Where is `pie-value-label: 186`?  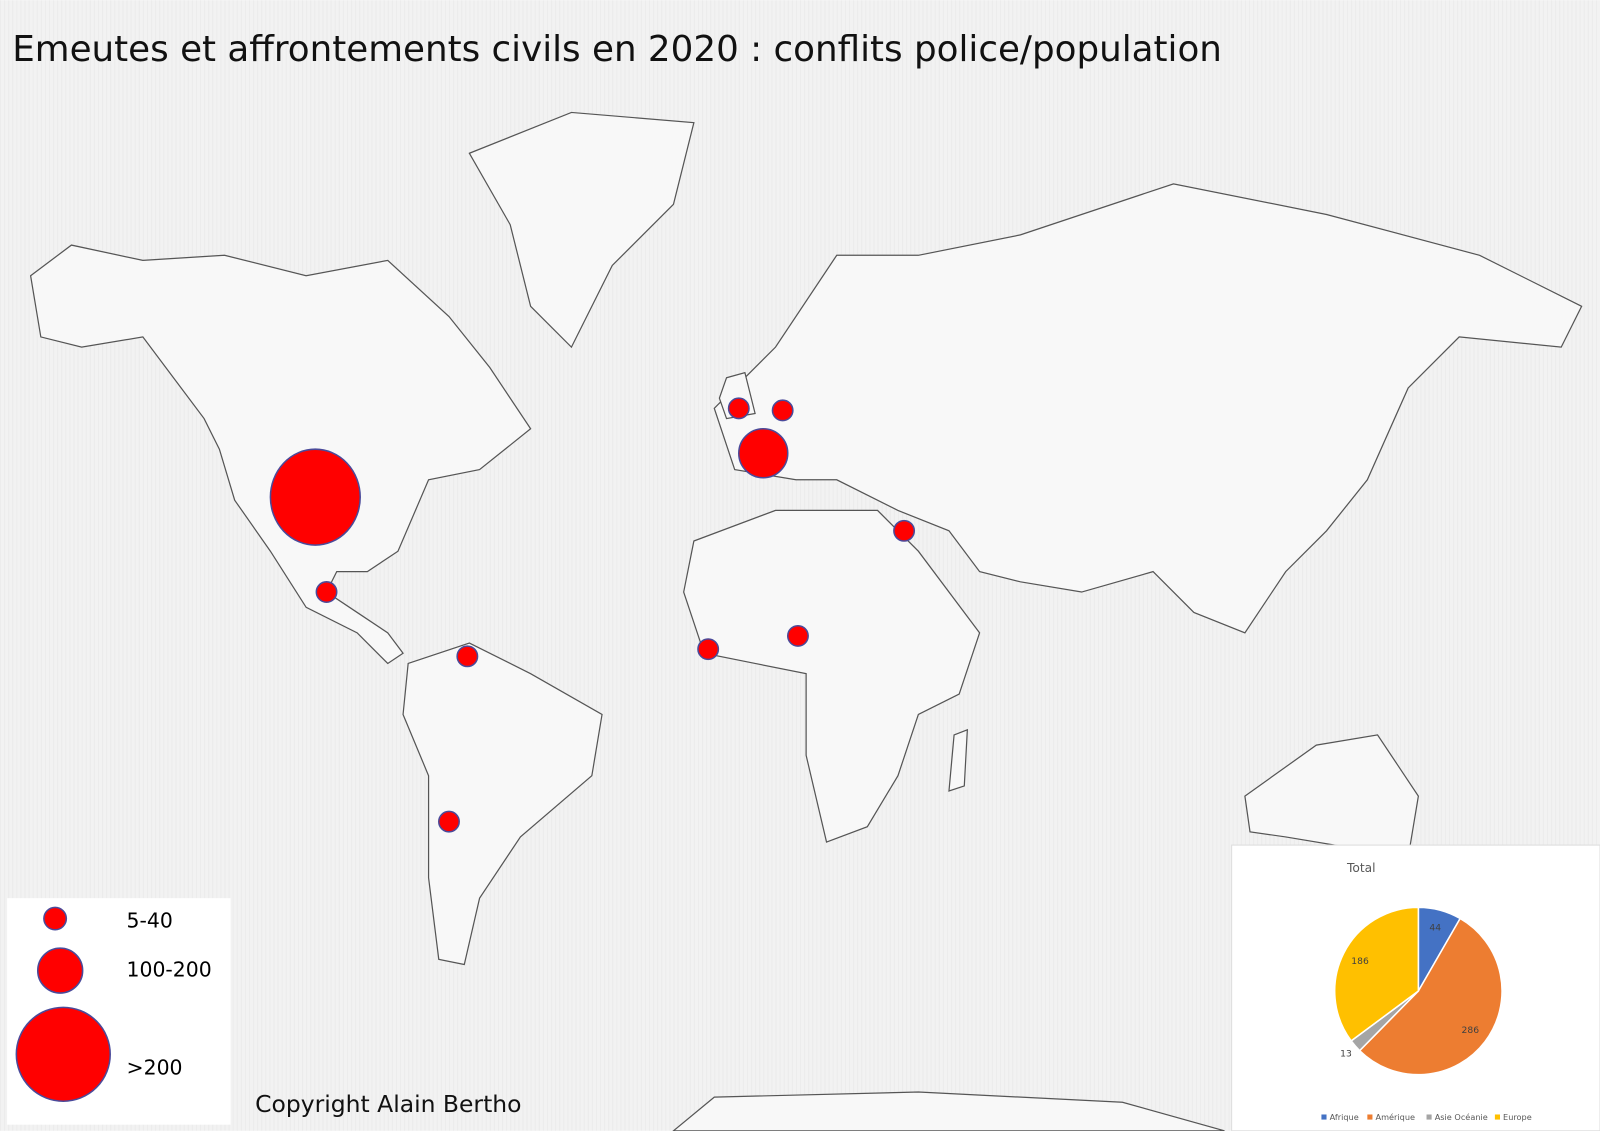 pie-value-label: 186 is located at coordinates (1360, 961).